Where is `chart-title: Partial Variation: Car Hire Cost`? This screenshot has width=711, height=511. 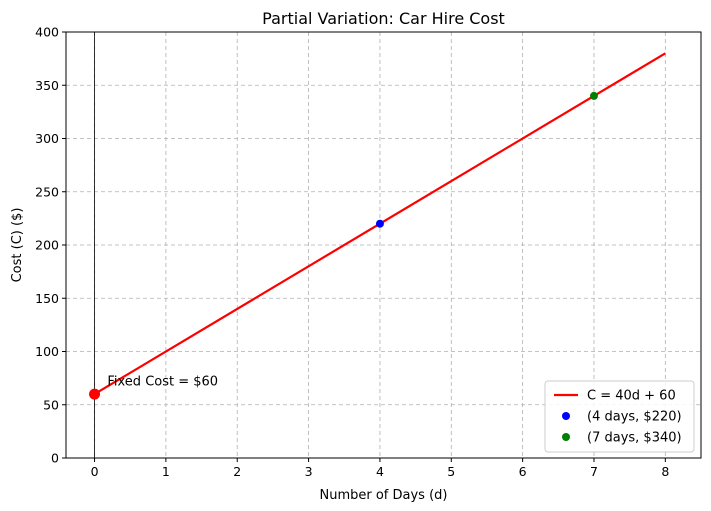
chart-title: Partial Variation: Car Hire Cost is located at coordinates (383, 18).